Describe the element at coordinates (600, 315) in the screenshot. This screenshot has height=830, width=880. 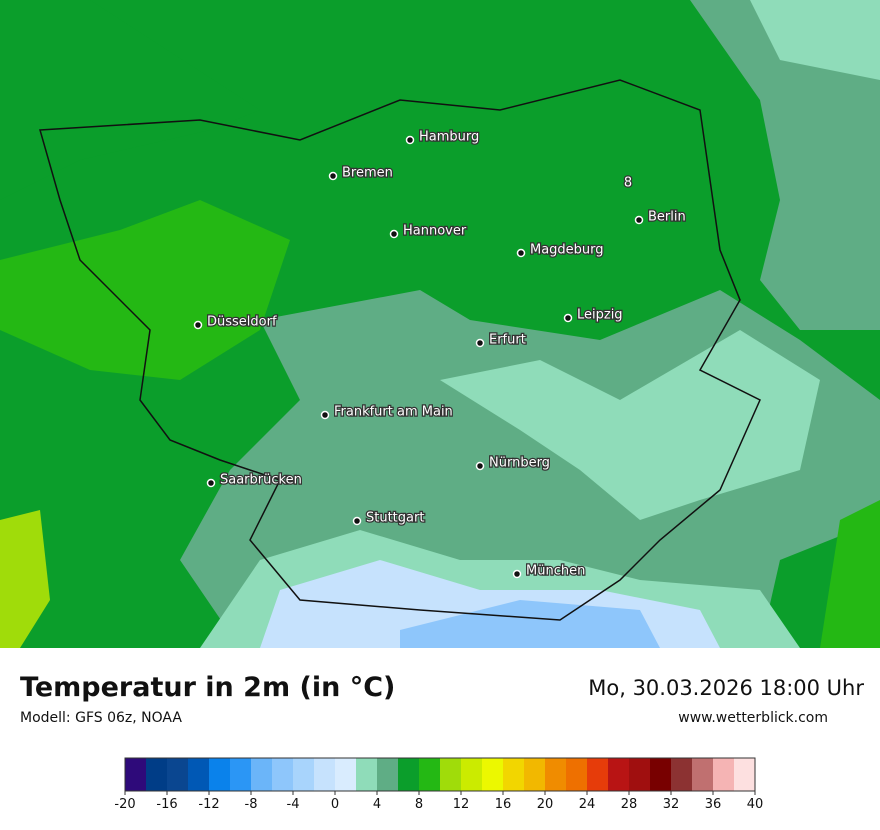
I see `city-label: Leipzig` at that location.